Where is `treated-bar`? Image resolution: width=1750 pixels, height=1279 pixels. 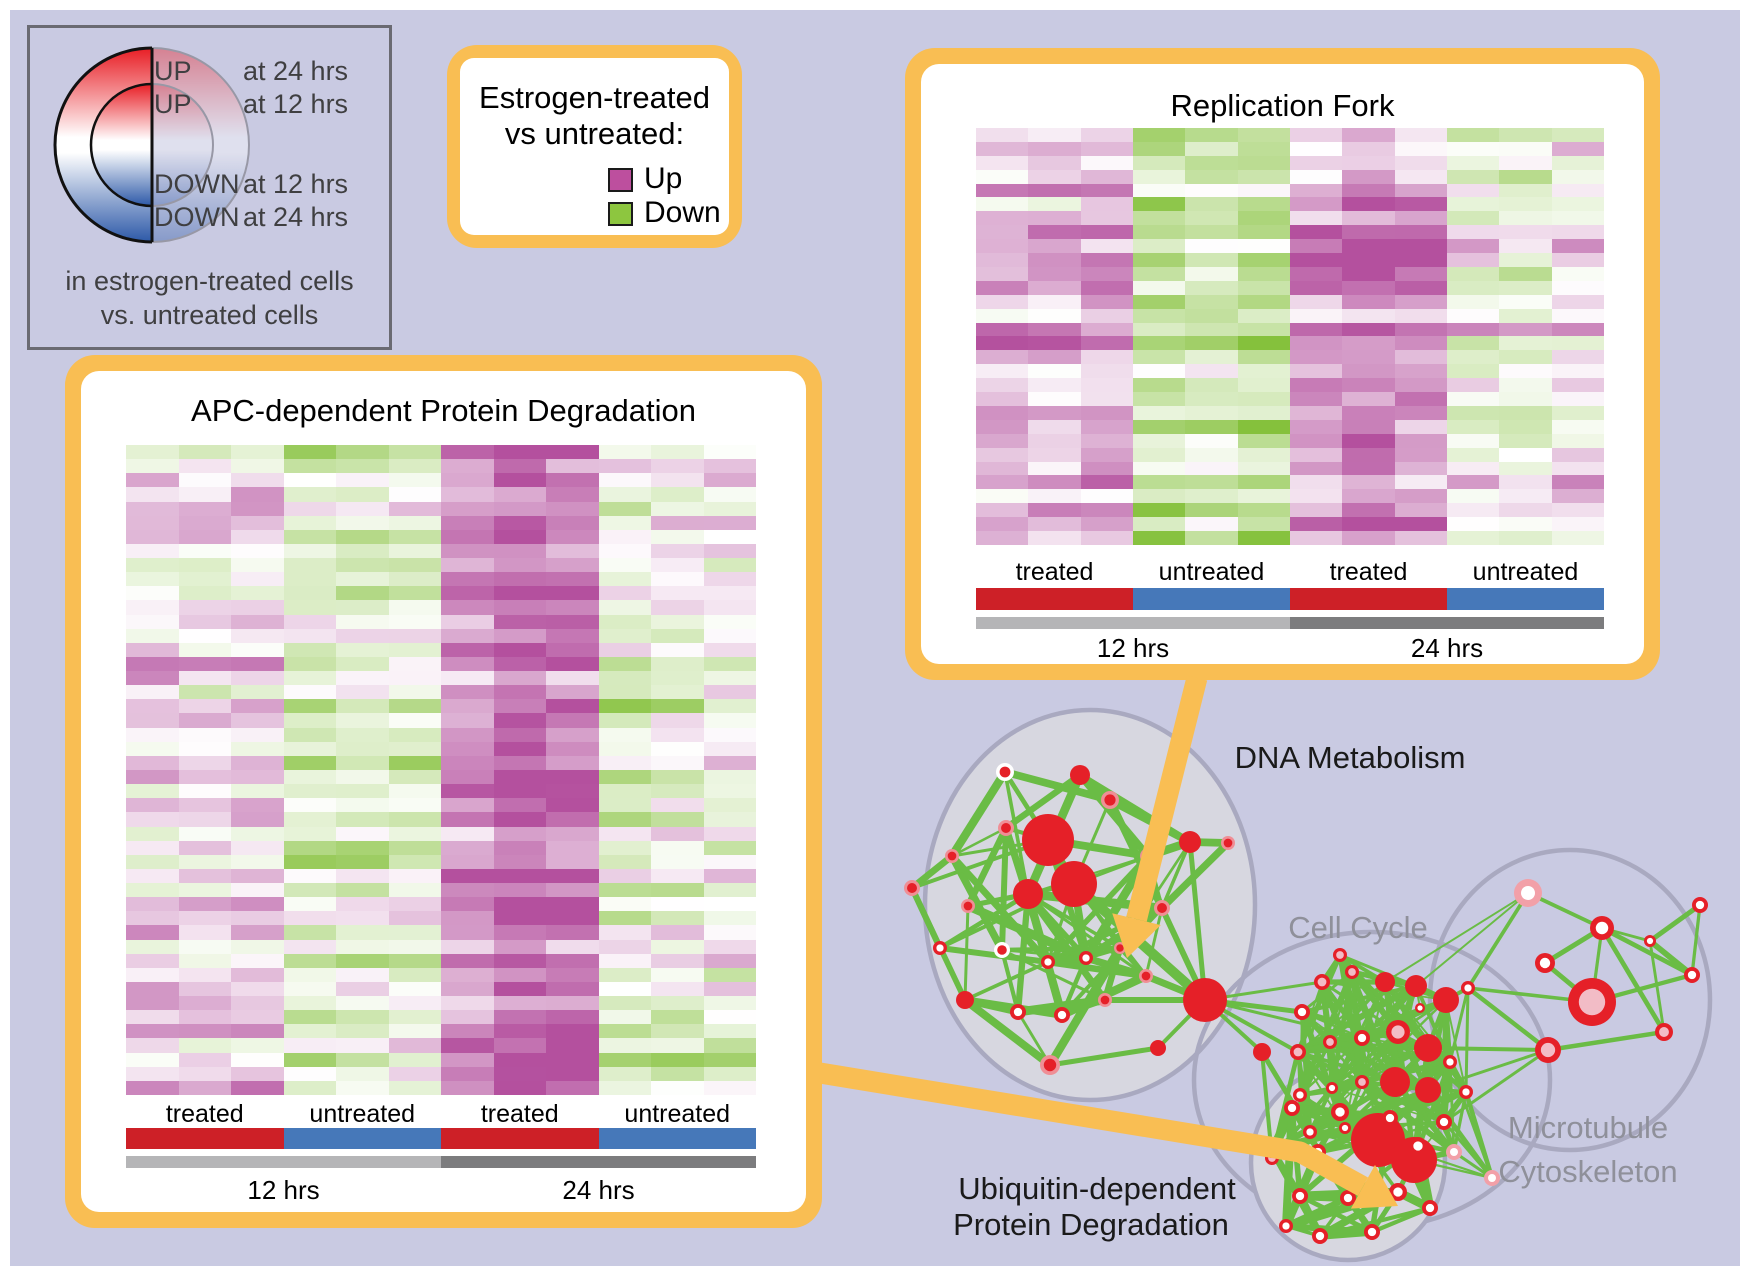 treated-bar is located at coordinates (205, 1138).